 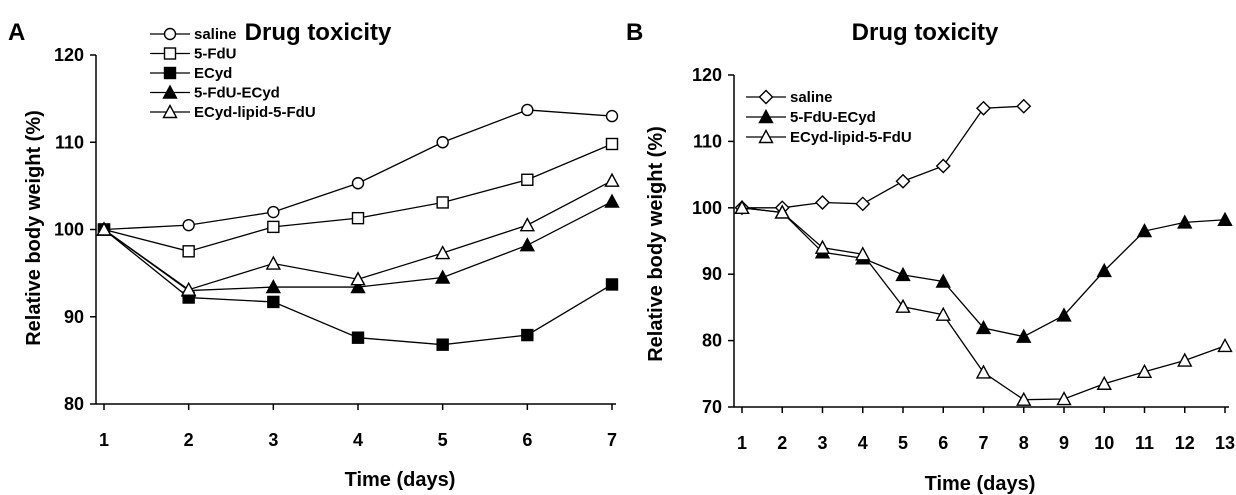 I want to click on panel-b-x-axis-label: Time (days), so click(x=980, y=484).